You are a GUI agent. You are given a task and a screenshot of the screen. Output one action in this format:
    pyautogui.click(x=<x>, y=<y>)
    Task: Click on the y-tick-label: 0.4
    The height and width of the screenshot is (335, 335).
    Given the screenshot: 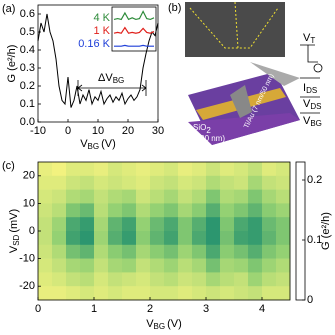 What is the action you would take?
    pyautogui.click(x=27, y=50)
    